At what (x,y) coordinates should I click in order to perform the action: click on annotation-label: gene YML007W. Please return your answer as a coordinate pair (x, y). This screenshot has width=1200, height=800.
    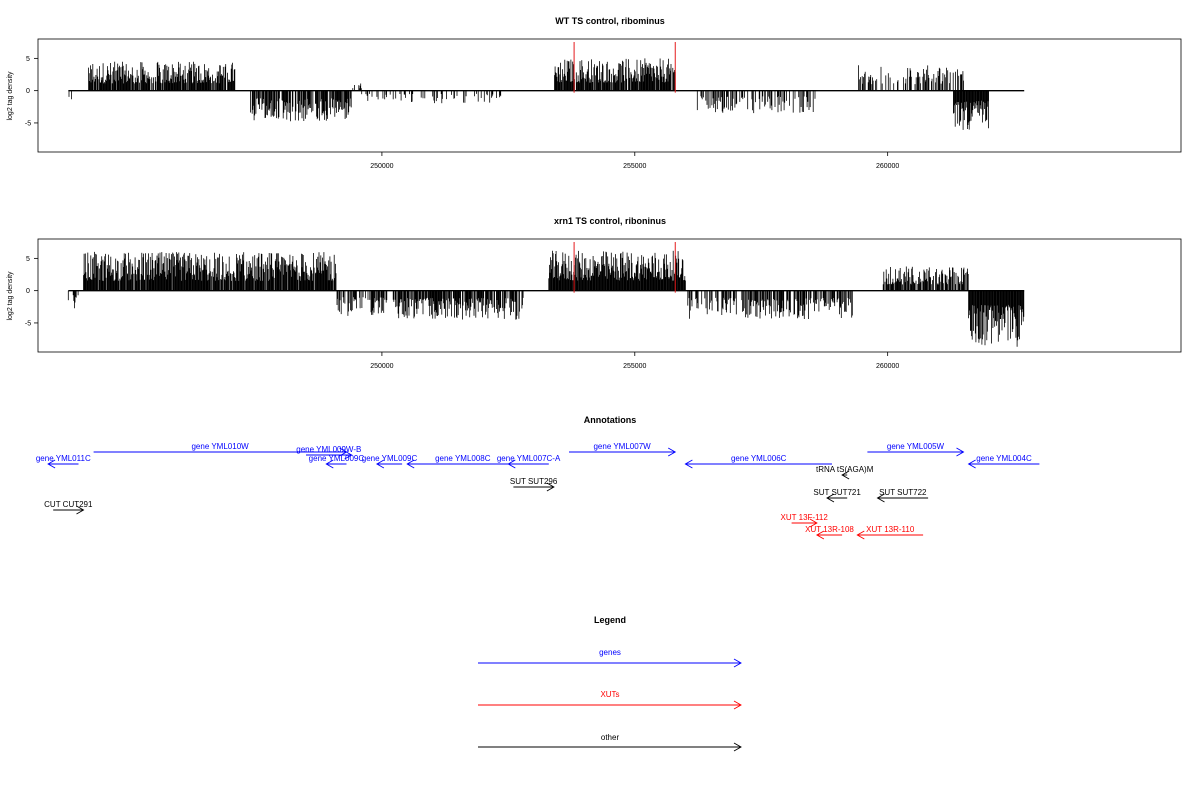
    Looking at the image, I should click on (622, 446).